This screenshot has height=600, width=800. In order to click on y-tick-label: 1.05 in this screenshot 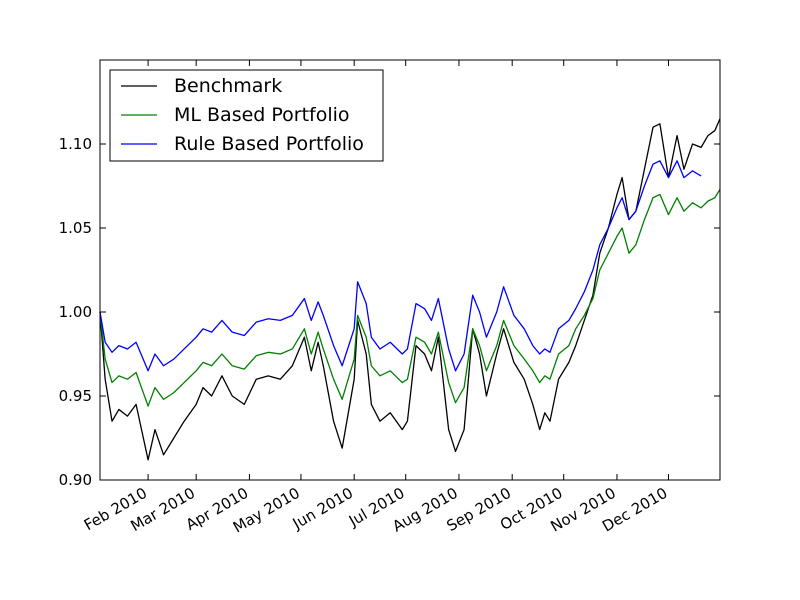, I will do `click(75, 228)`.